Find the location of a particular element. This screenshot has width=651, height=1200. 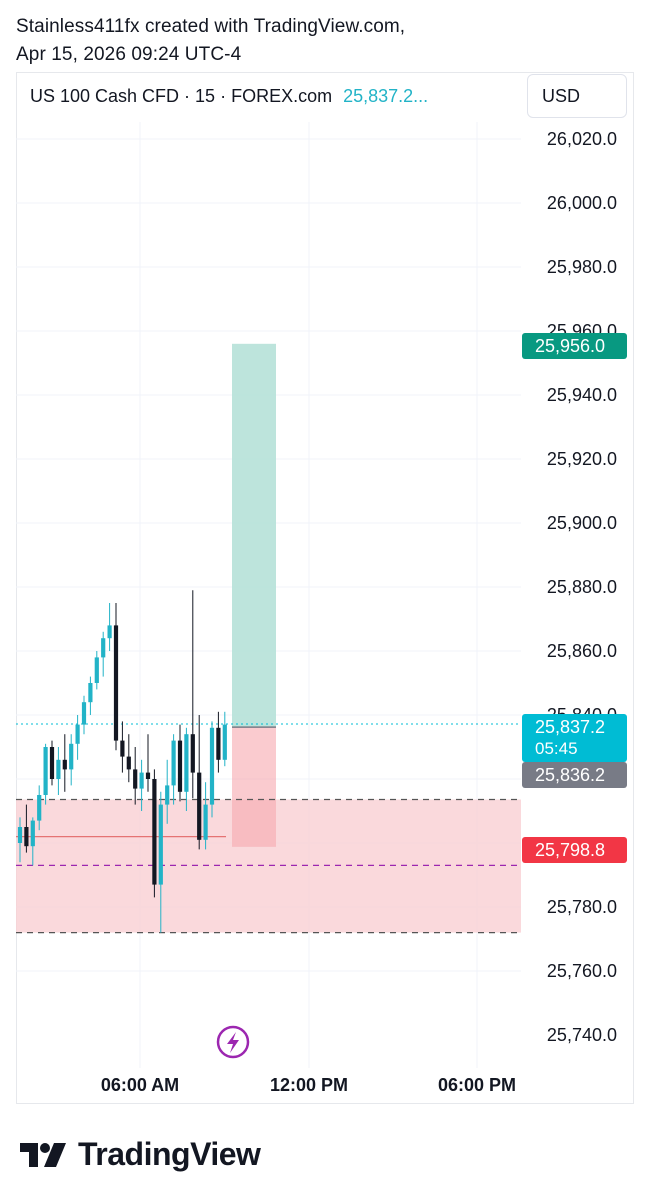

time-tick-label: 06:00 AM is located at coordinates (140, 1085).